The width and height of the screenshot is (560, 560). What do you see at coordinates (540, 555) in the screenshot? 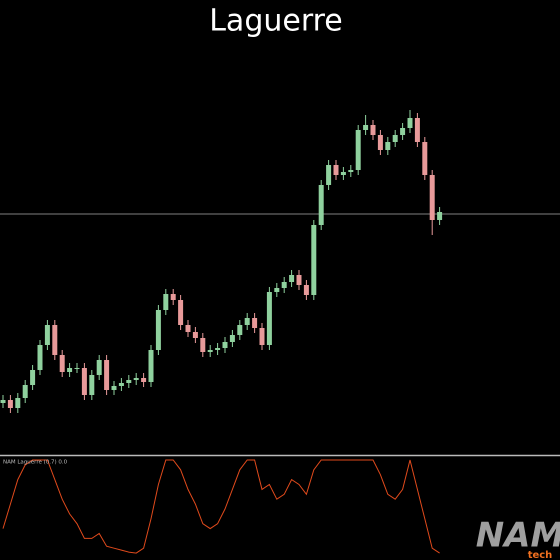
I see `logo-sub: tech` at bounding box center [540, 555].